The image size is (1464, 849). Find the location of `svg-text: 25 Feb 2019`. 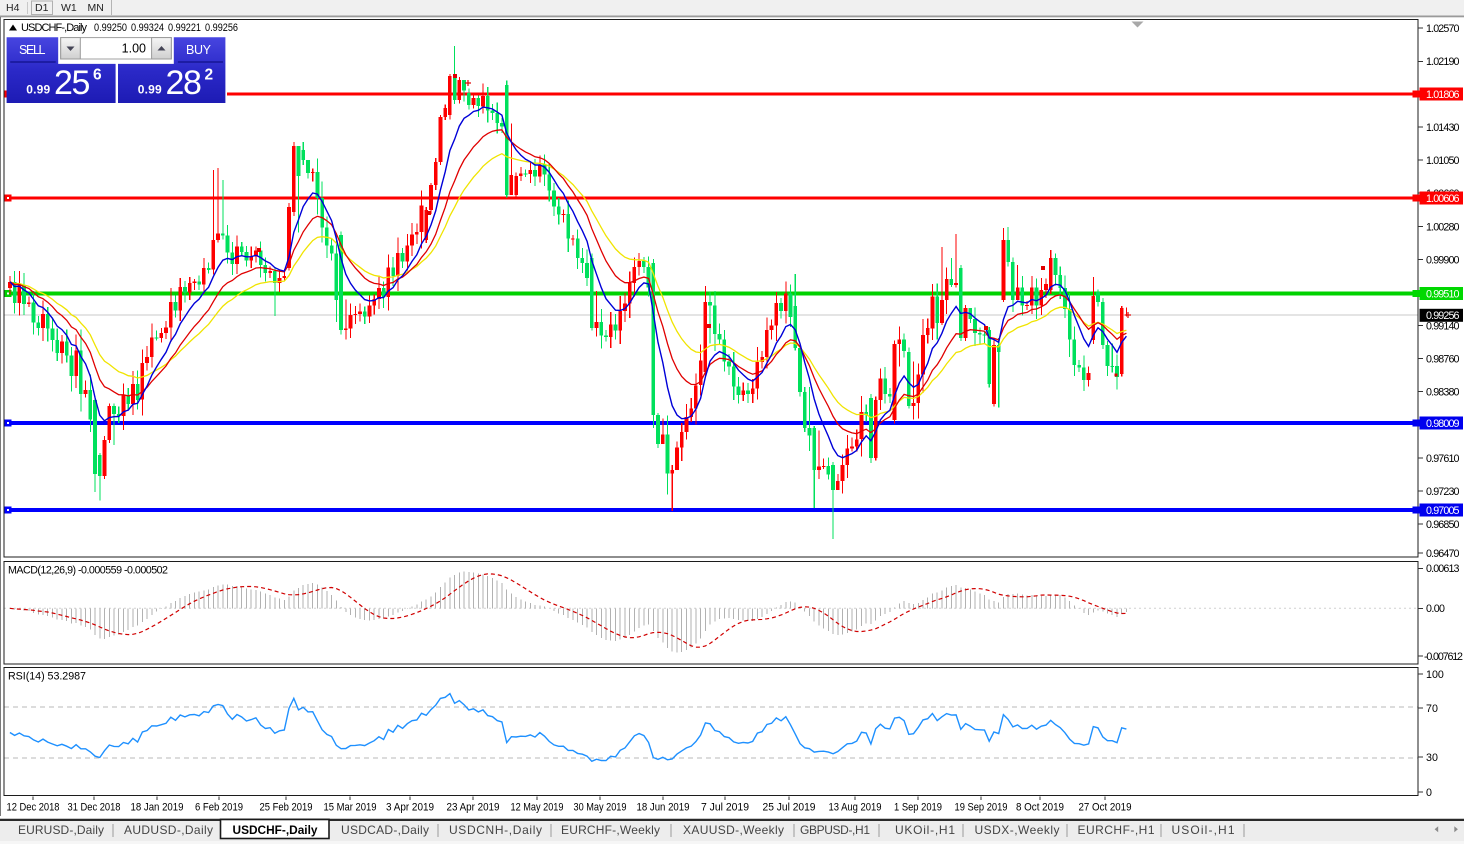

svg-text: 25 Feb 2019 is located at coordinates (286, 808).